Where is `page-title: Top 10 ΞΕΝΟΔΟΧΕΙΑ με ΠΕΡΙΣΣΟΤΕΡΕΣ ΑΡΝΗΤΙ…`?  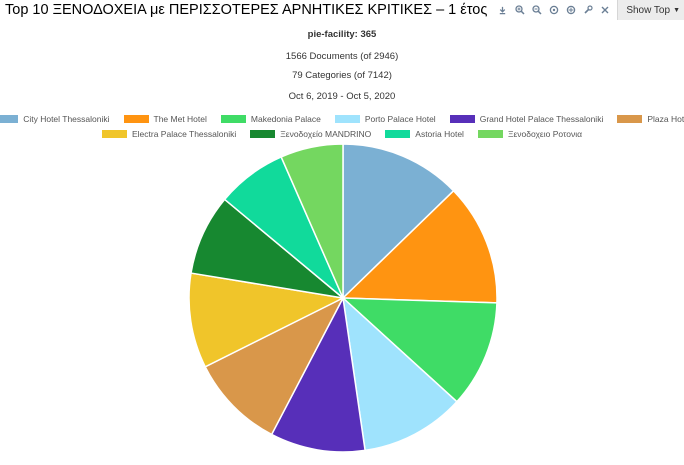
page-title: Top 10 ΞΕΝΟΔΟΧΕΙΑ με ΠΕΡΙΣΣΟΤΕΡΕΣ ΑΡΝΗΤΙ… is located at coordinates (246, 10).